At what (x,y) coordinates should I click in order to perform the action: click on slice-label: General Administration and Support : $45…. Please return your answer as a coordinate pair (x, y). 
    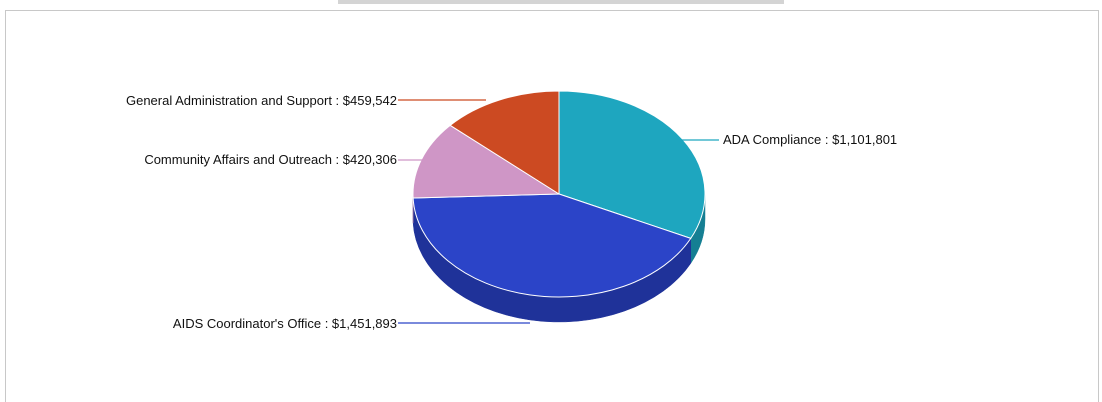
    Looking at the image, I should click on (261, 100).